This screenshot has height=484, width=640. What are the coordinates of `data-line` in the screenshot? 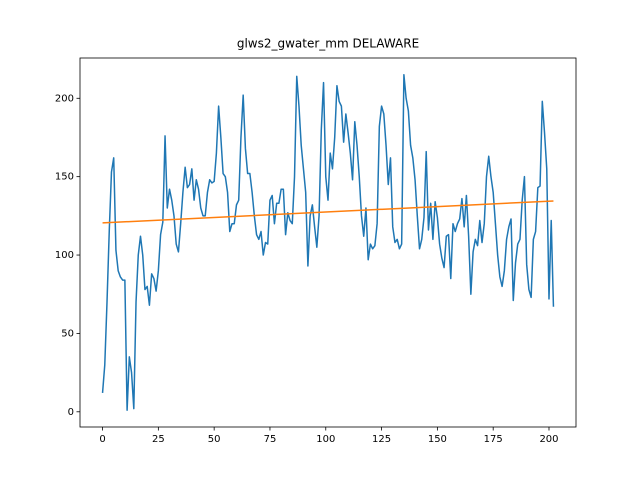 It's located at (328, 212).